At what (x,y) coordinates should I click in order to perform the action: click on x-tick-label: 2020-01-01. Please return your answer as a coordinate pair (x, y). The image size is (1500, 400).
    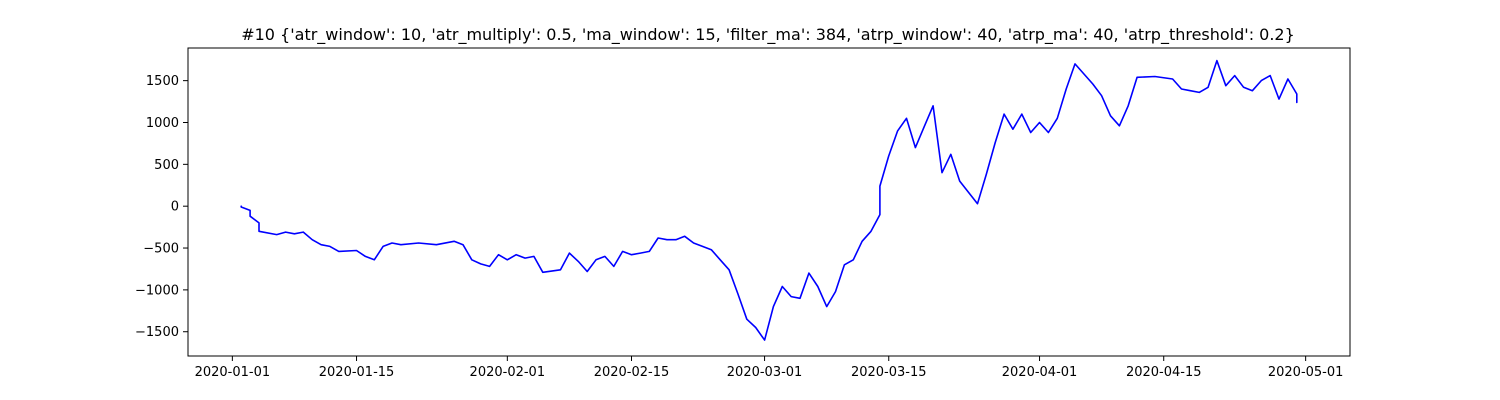
    Looking at the image, I should click on (233, 372).